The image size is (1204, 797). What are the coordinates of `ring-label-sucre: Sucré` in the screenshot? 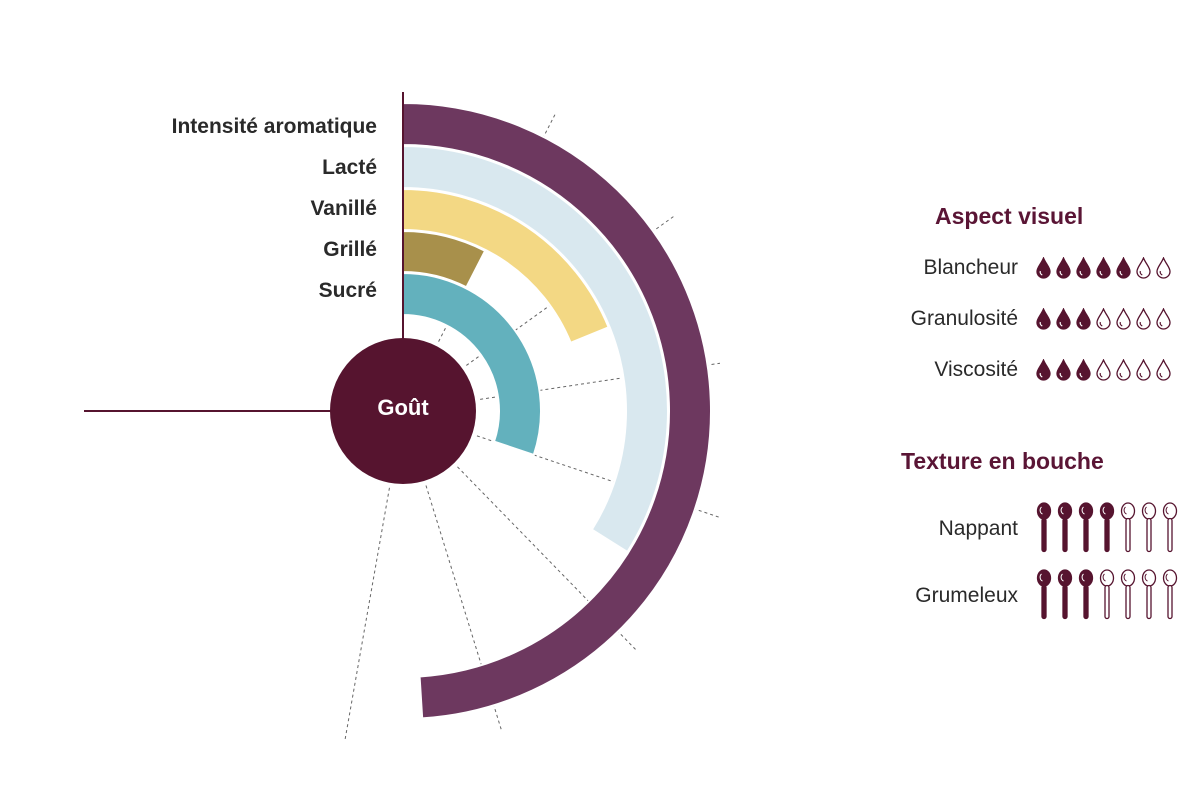 It's located at (347, 290).